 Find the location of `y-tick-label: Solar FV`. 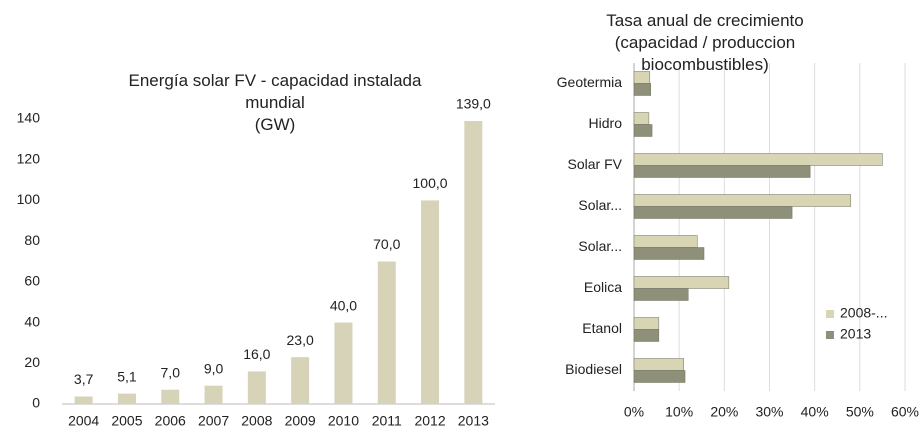

y-tick-label: Solar FV is located at coordinates (595, 164).